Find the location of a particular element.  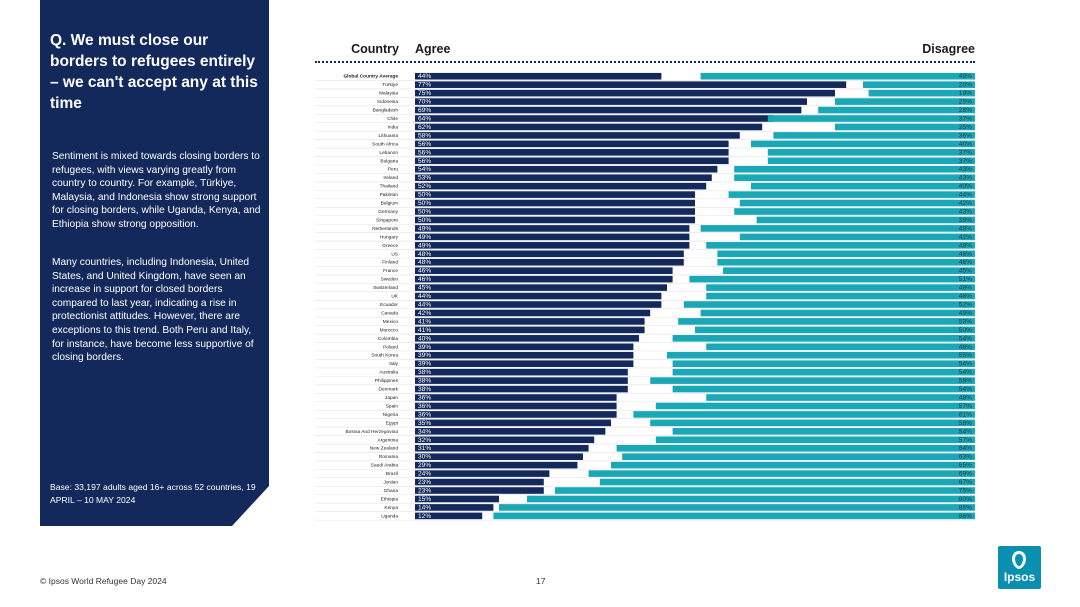

country-label: Malaysia is located at coordinates (388, 94).